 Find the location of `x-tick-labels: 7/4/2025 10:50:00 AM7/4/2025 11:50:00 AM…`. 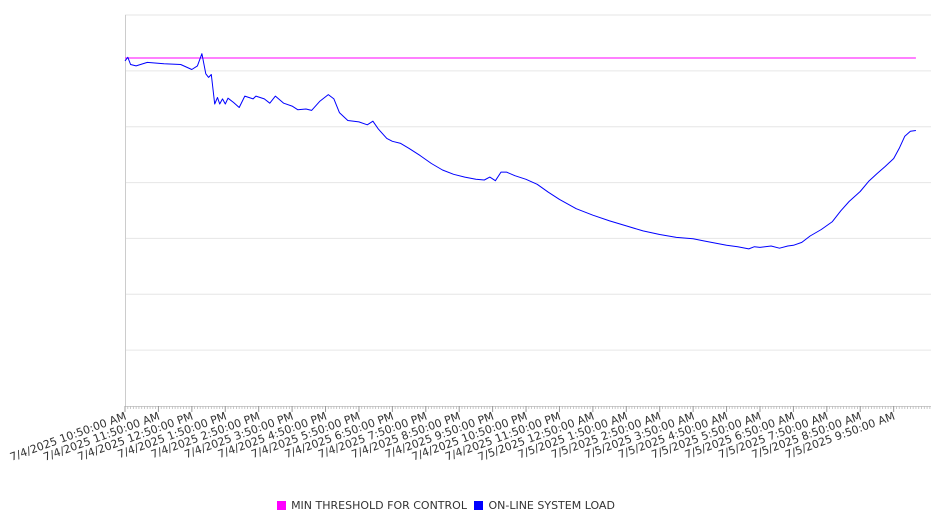

x-tick-labels: 7/4/2025 10:50:00 AM7/4/2025 11:50:00 AM… is located at coordinates (452, 437).